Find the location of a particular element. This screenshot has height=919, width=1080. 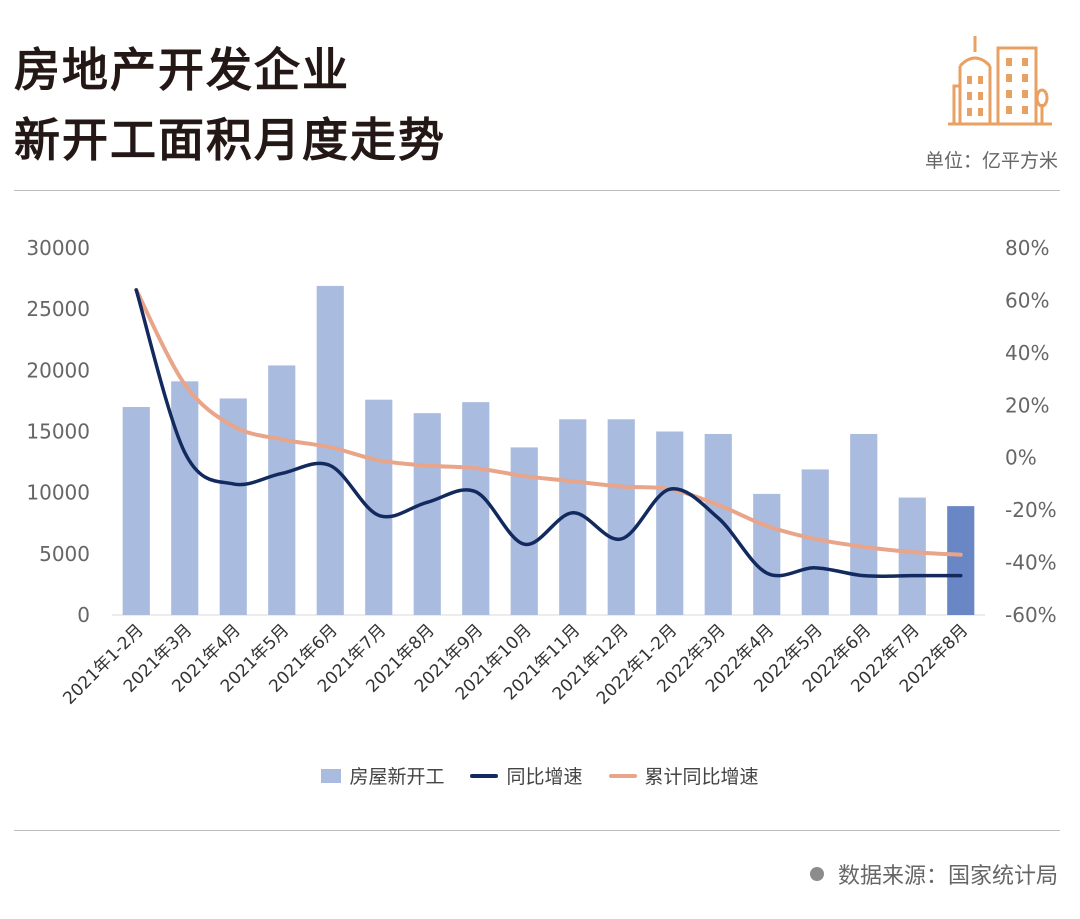

y-right-tick-label: 0% is located at coordinates (1021, 458).